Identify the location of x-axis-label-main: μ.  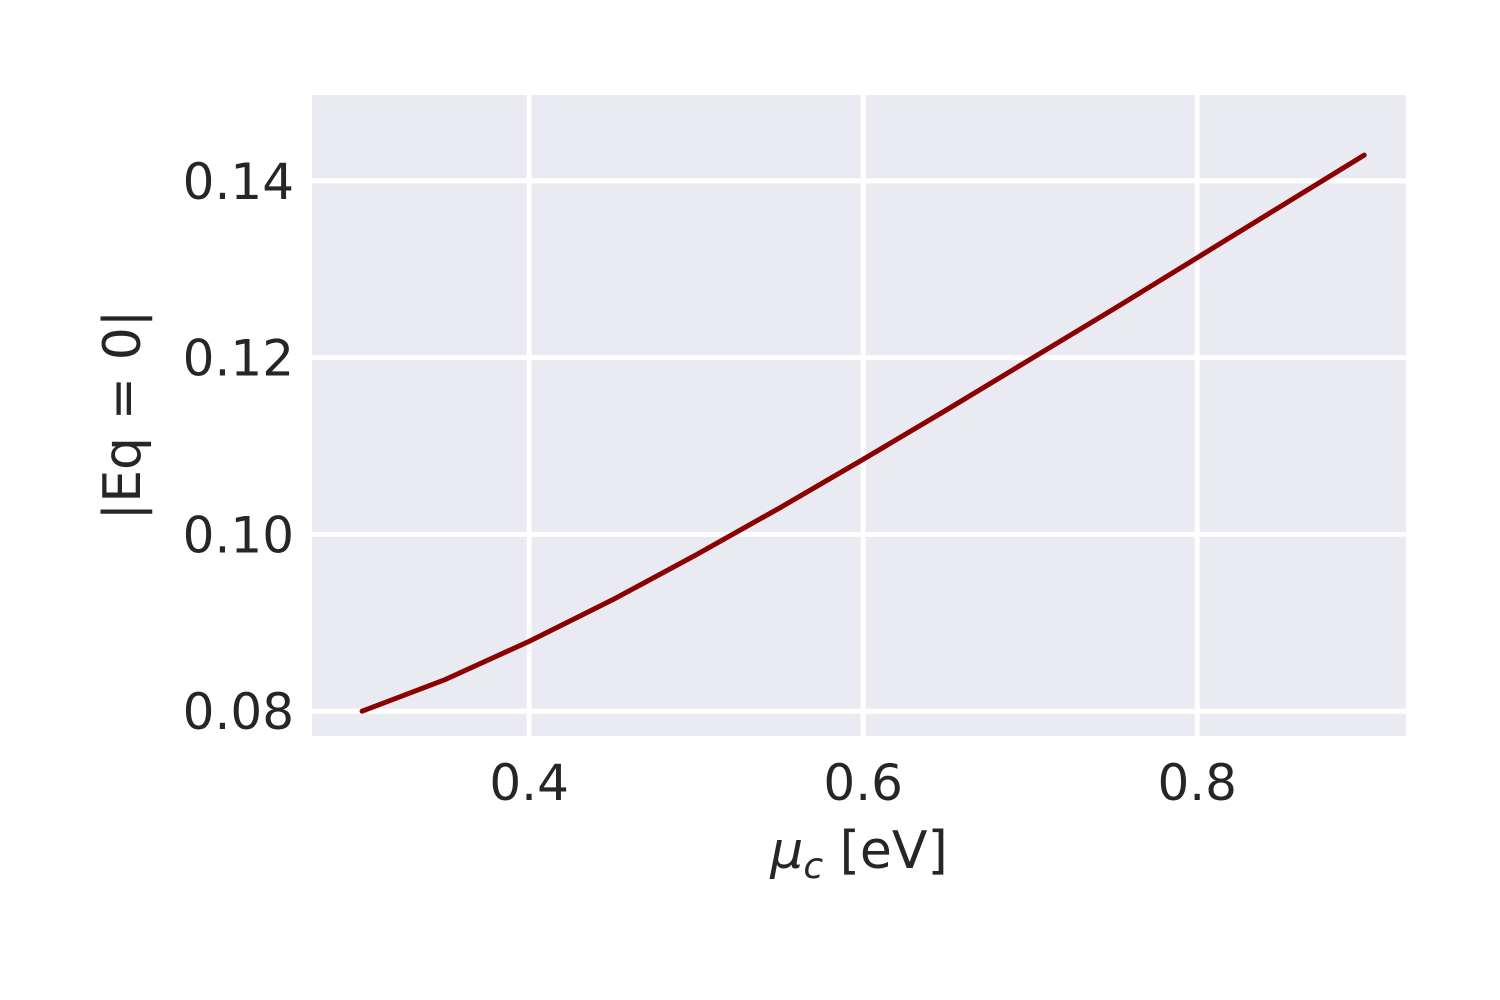
(786, 851).